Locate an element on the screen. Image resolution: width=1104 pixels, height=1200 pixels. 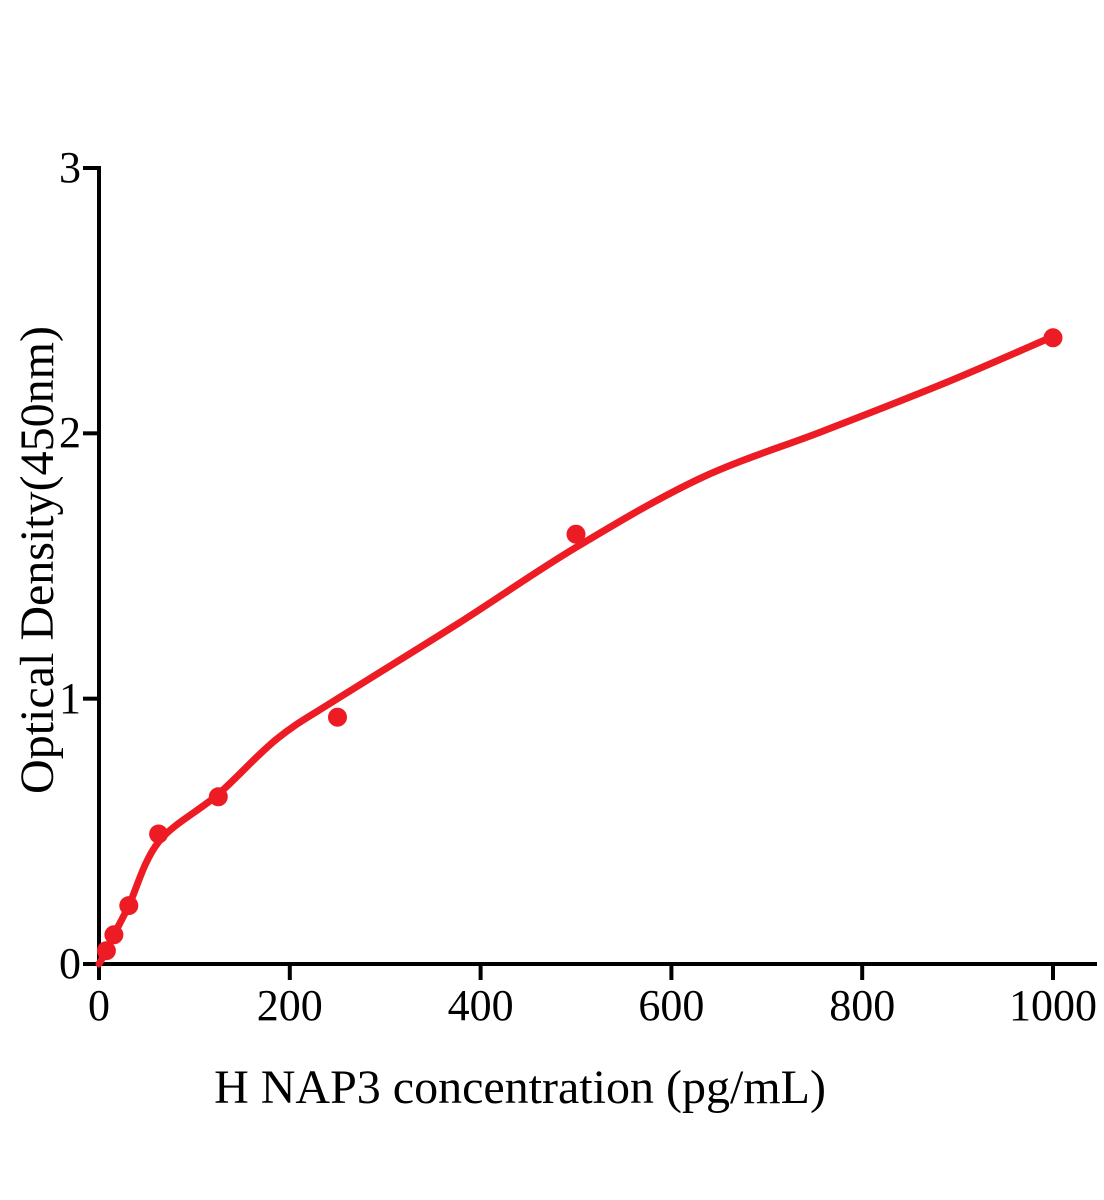
y-tick-label: 3 is located at coordinates (70, 167).